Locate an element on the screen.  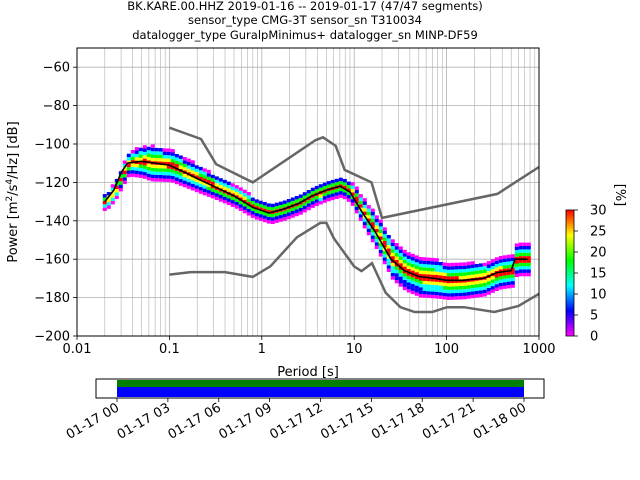
y-tick-label: −80 is located at coordinates (56, 106).